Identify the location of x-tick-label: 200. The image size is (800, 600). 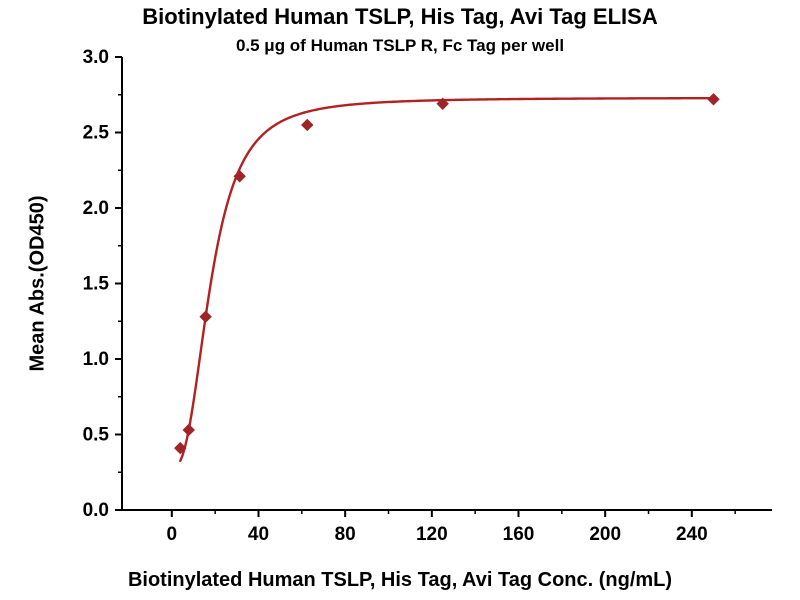
(605, 534).